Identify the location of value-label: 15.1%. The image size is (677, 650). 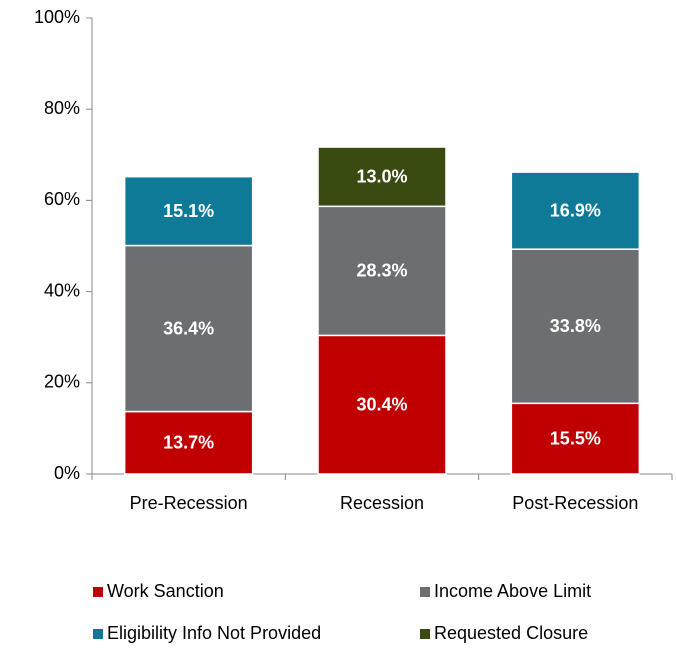
(188, 211).